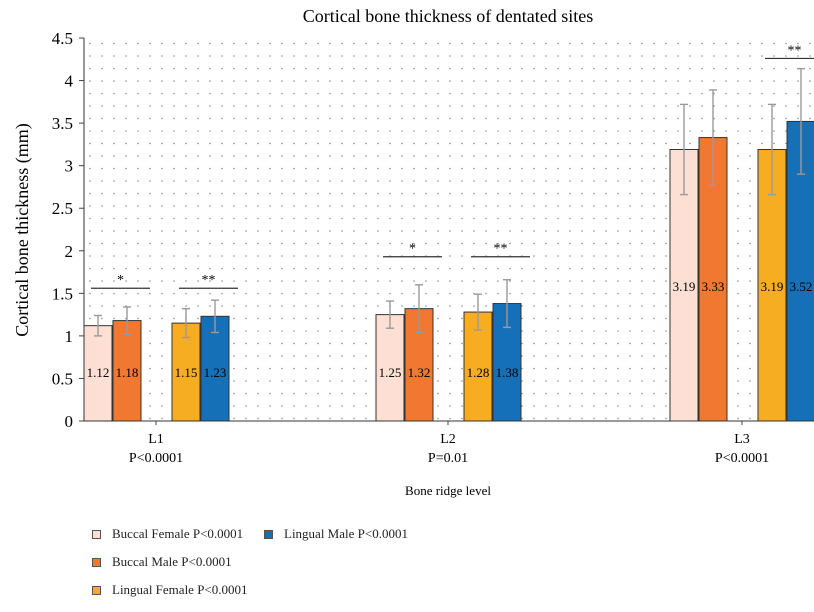 The width and height of the screenshot is (814, 612). I want to click on data-label: 1.18, so click(127, 372).